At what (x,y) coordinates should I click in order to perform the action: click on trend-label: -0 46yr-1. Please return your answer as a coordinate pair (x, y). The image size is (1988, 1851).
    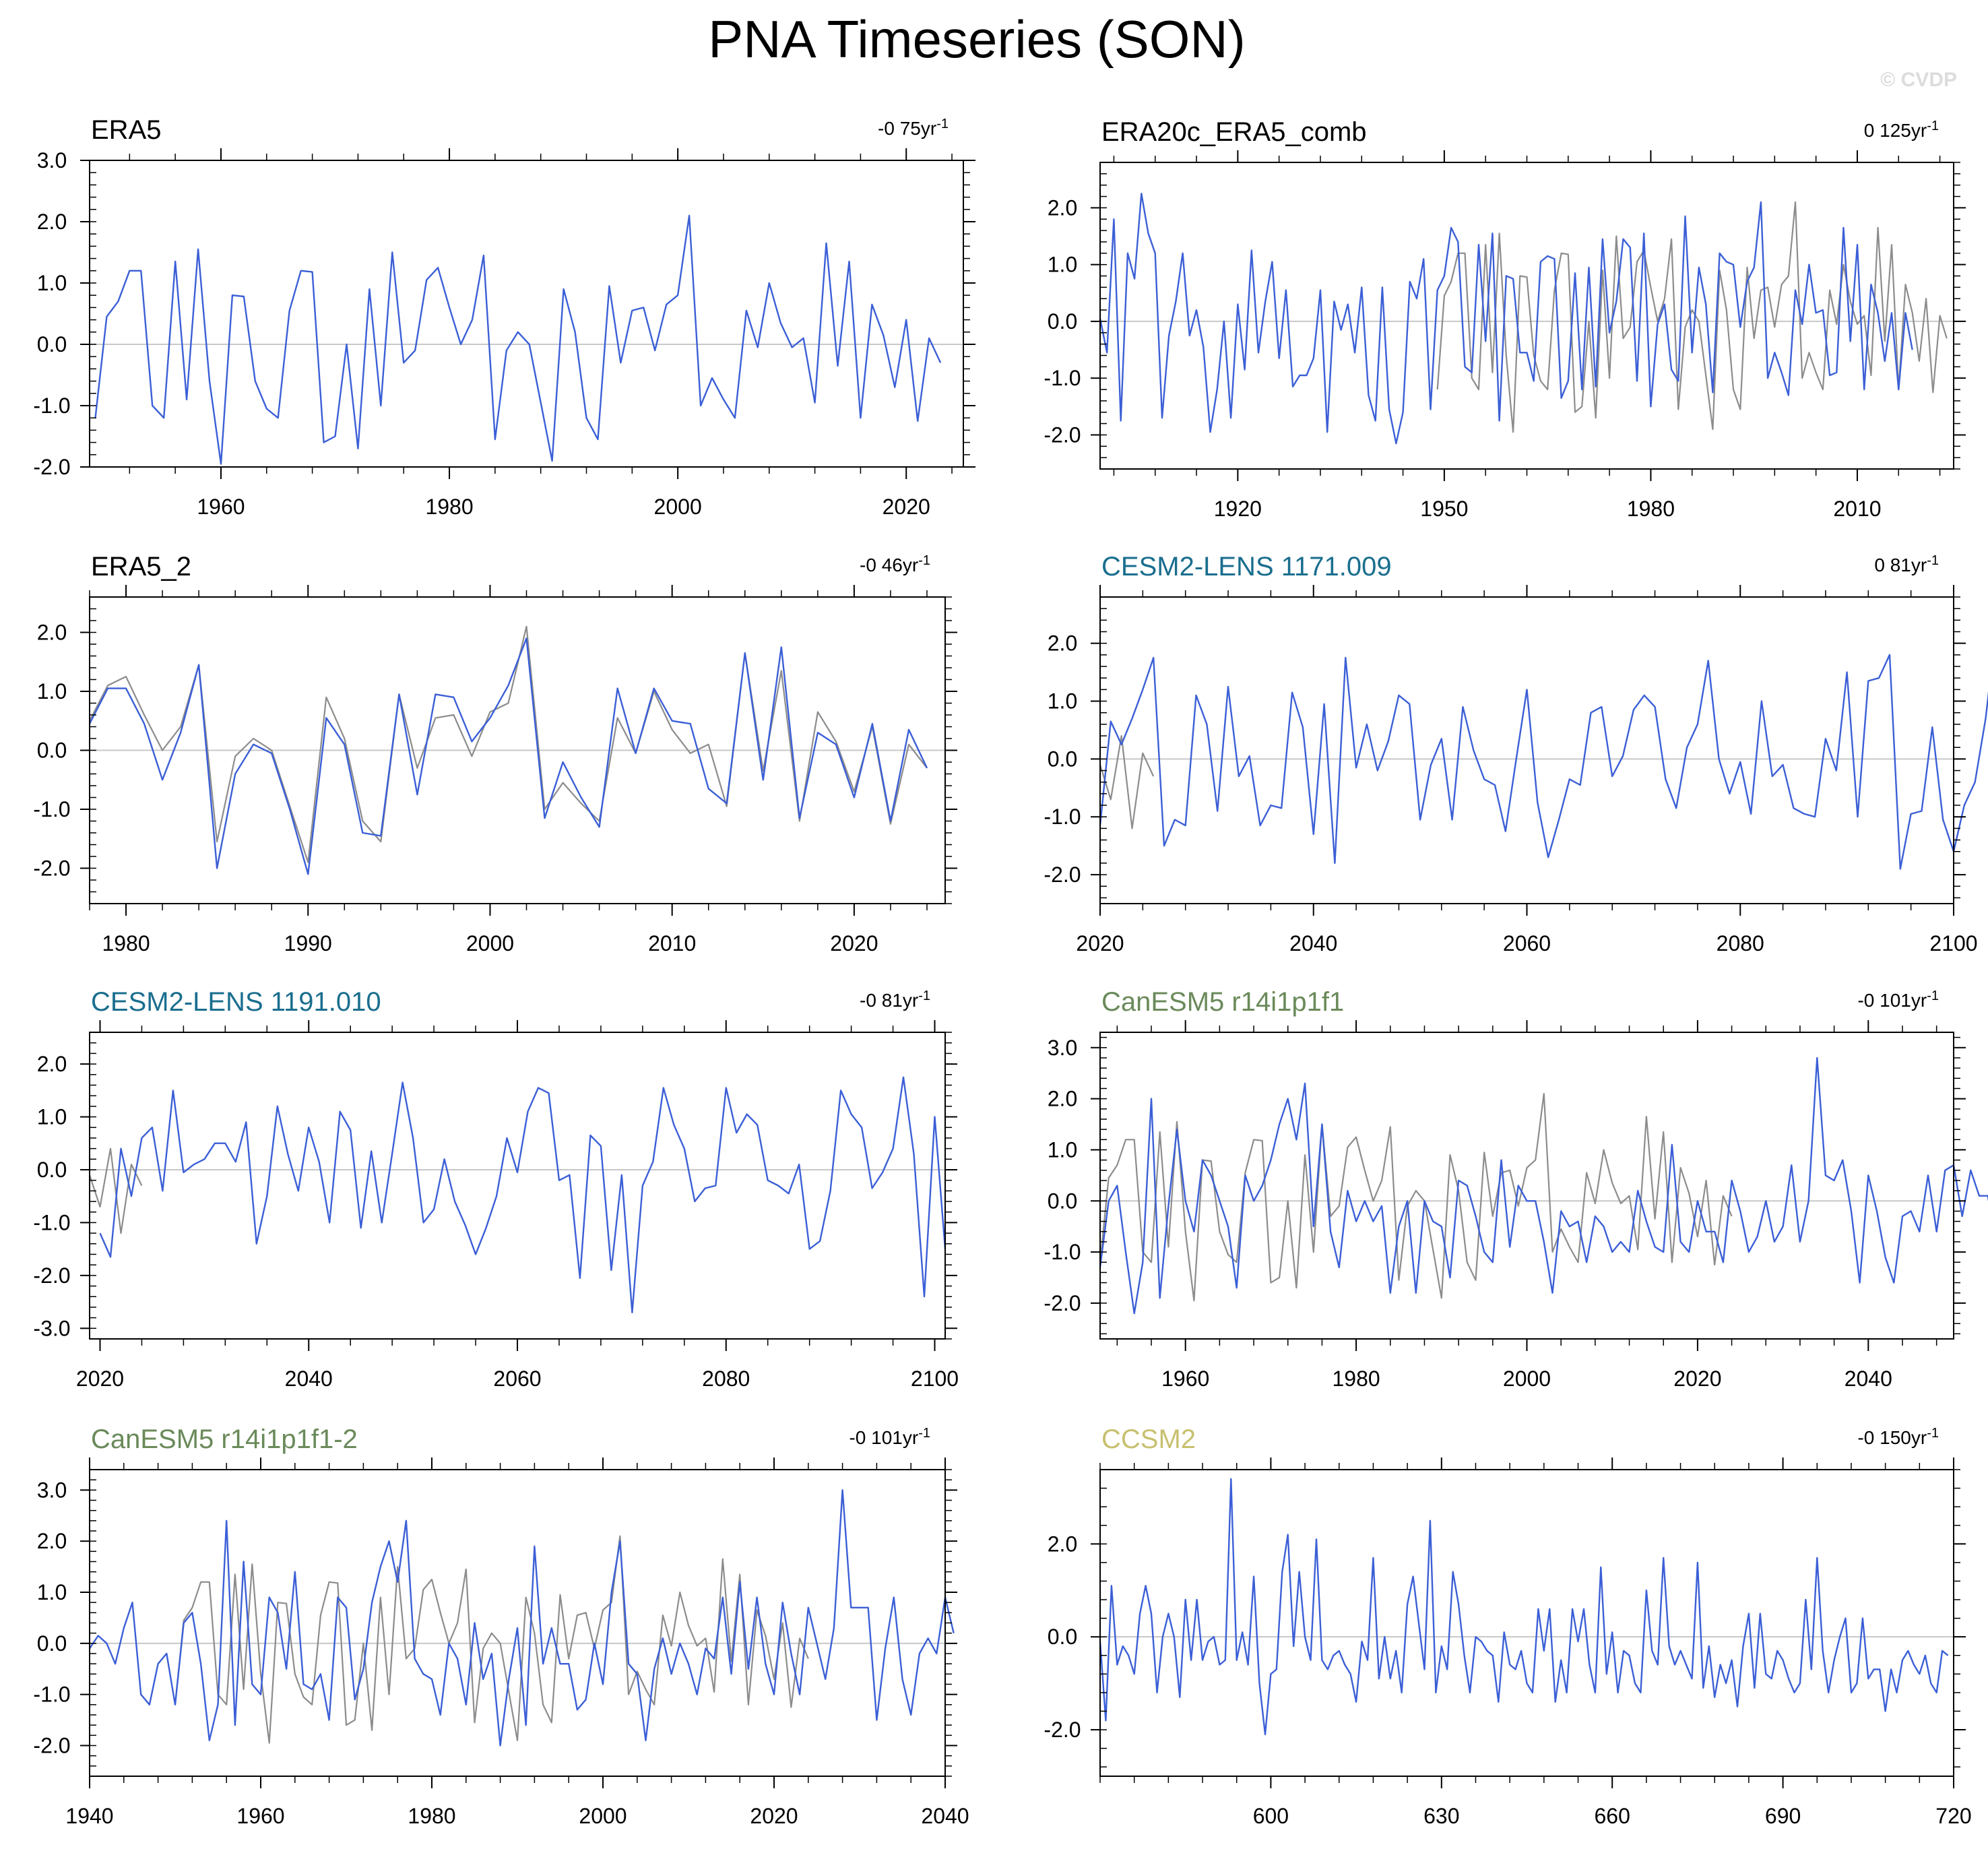
    Looking at the image, I should click on (895, 564).